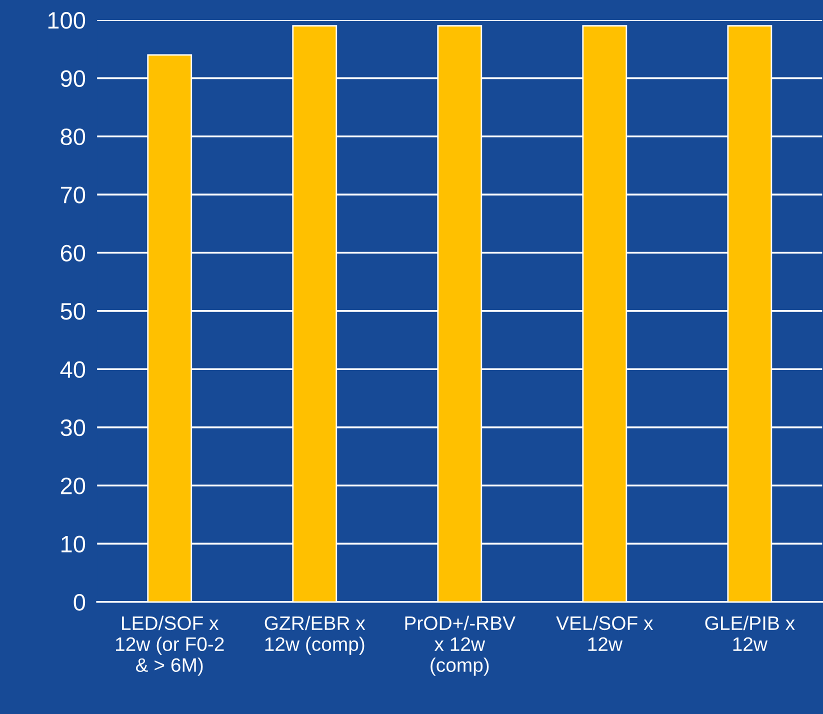  I want to click on y-tick-label: 60, so click(73, 253).